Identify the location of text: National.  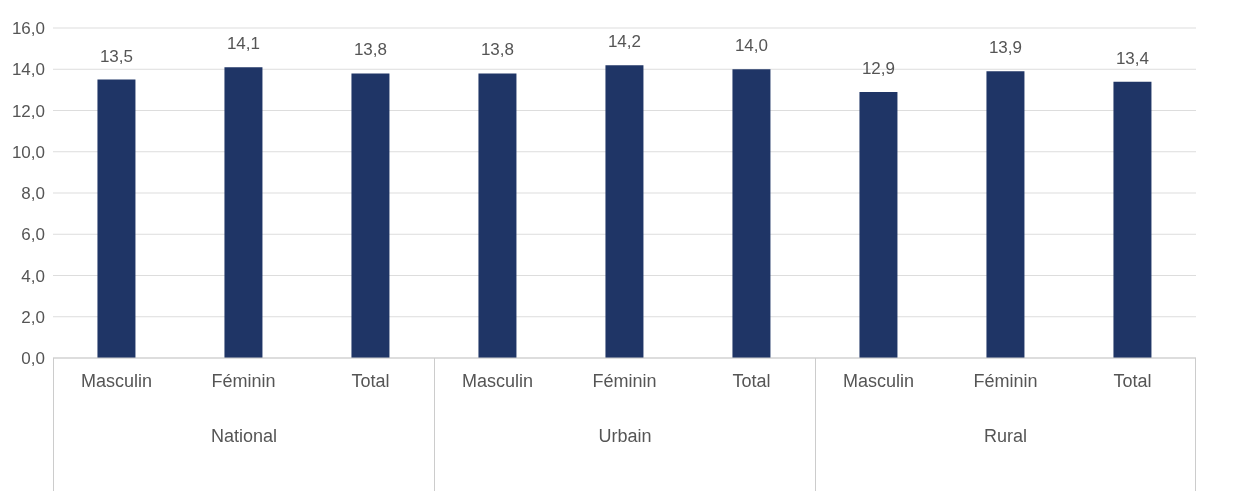
(243, 436).